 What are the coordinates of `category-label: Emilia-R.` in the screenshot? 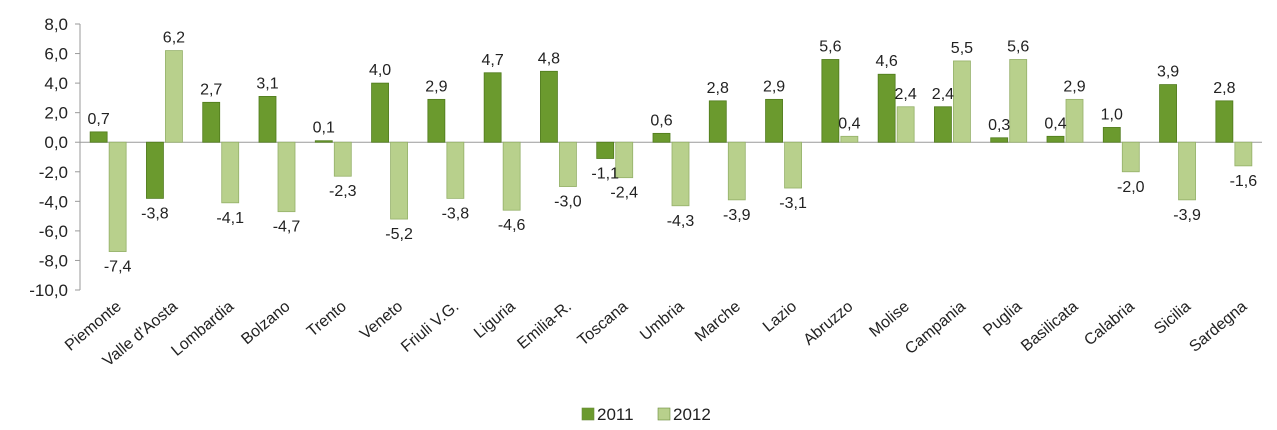 It's located at (544, 325).